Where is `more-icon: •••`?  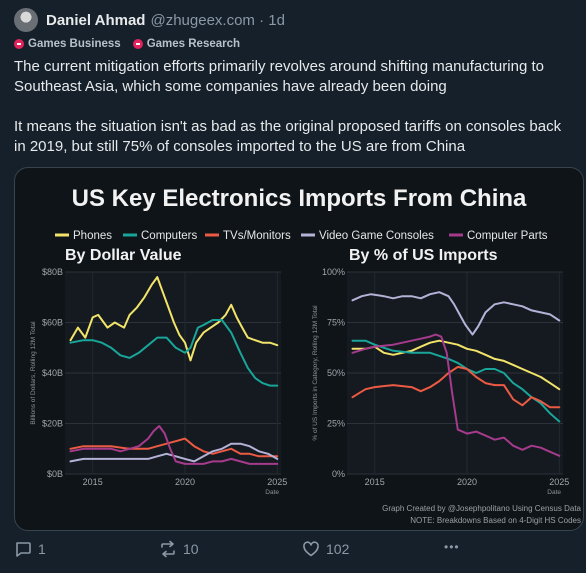
more-icon: ••• is located at coordinates (452, 547).